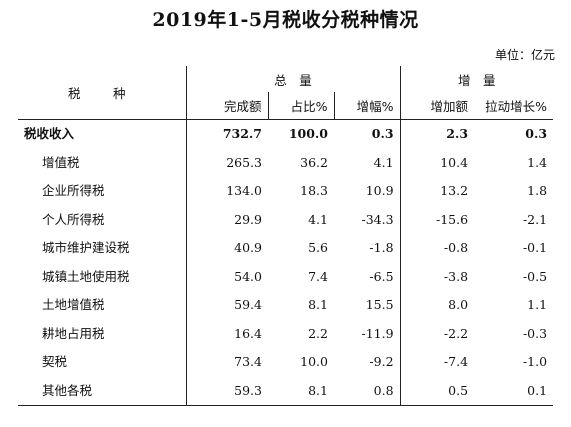 This screenshot has height=427, width=571. Describe the element at coordinates (285, 305) in the screenshot. I see `table-row: 土地增值税 59.4 8.1 15.5 8.0 1.1` at that location.